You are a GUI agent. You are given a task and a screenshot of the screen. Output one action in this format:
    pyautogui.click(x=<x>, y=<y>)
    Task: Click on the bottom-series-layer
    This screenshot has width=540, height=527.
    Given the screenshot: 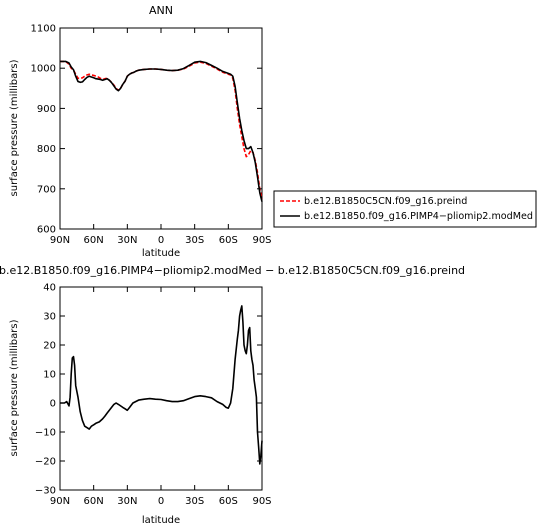 What is the action you would take?
    pyautogui.click(x=161, y=385)
    